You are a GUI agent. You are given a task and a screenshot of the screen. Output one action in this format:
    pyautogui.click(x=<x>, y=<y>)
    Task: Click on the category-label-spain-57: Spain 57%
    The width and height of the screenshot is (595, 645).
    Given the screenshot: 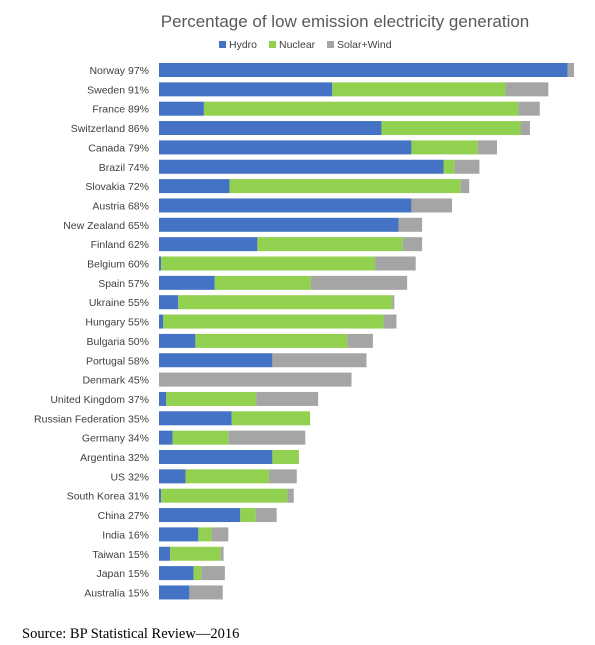 What is the action you would take?
    pyautogui.click(x=123, y=284)
    